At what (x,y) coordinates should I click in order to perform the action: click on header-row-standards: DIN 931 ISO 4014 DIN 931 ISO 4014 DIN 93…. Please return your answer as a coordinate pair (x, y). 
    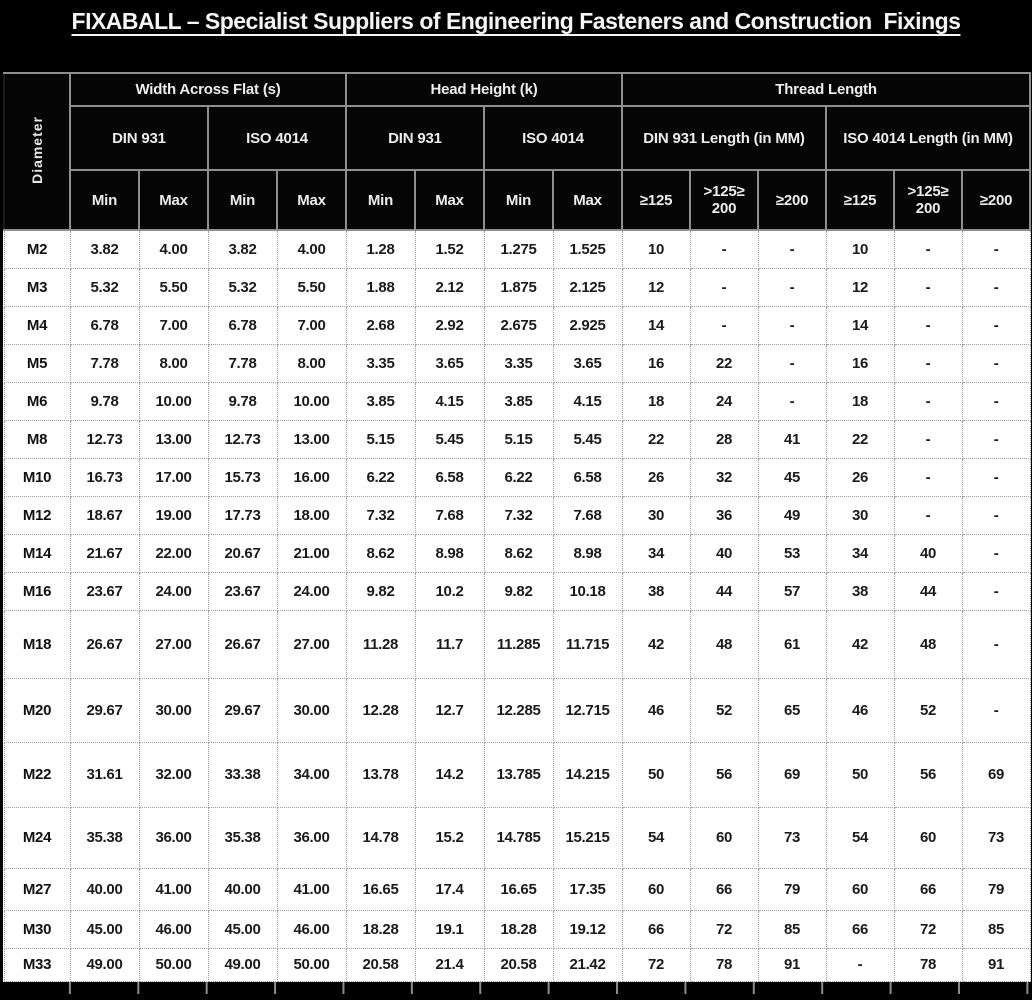
    Looking at the image, I should click on (518, 138).